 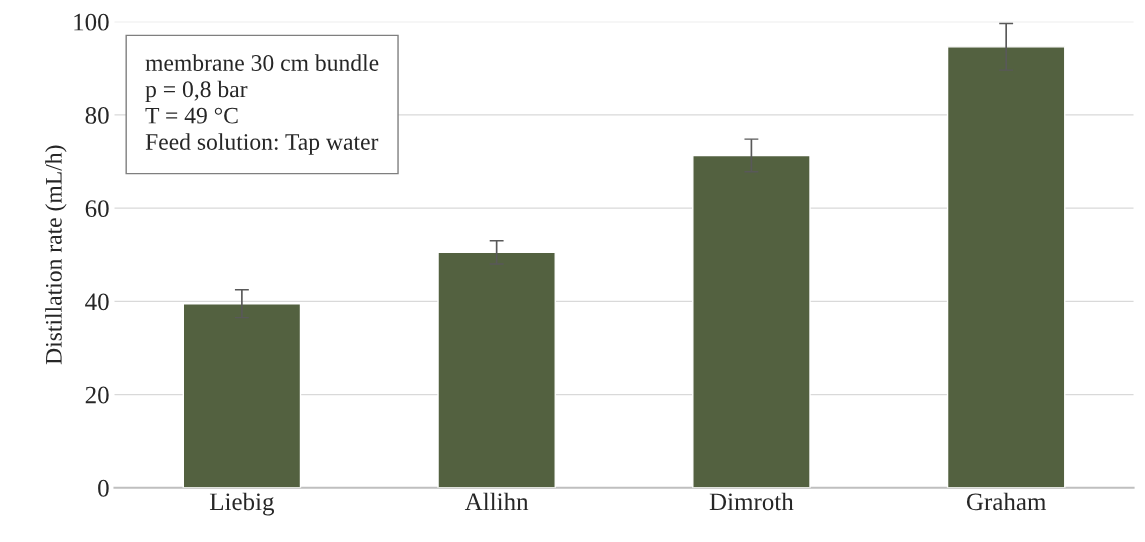 I want to click on x-tick-label: Allihn, so click(x=496, y=501).